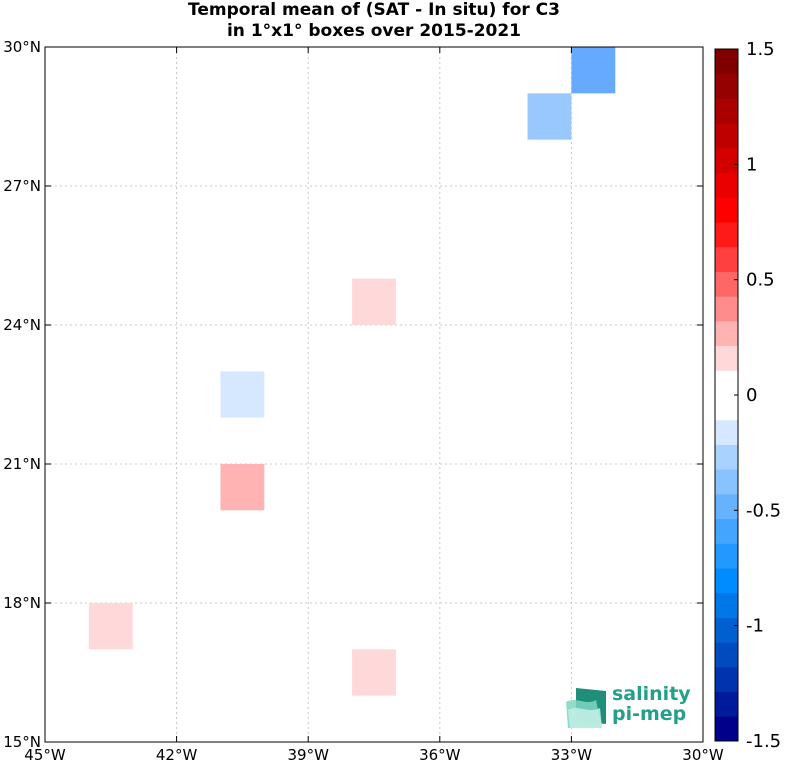  Describe the element at coordinates (763, 741) in the screenshot. I see `colorbar-tick-label: -1.5` at that location.